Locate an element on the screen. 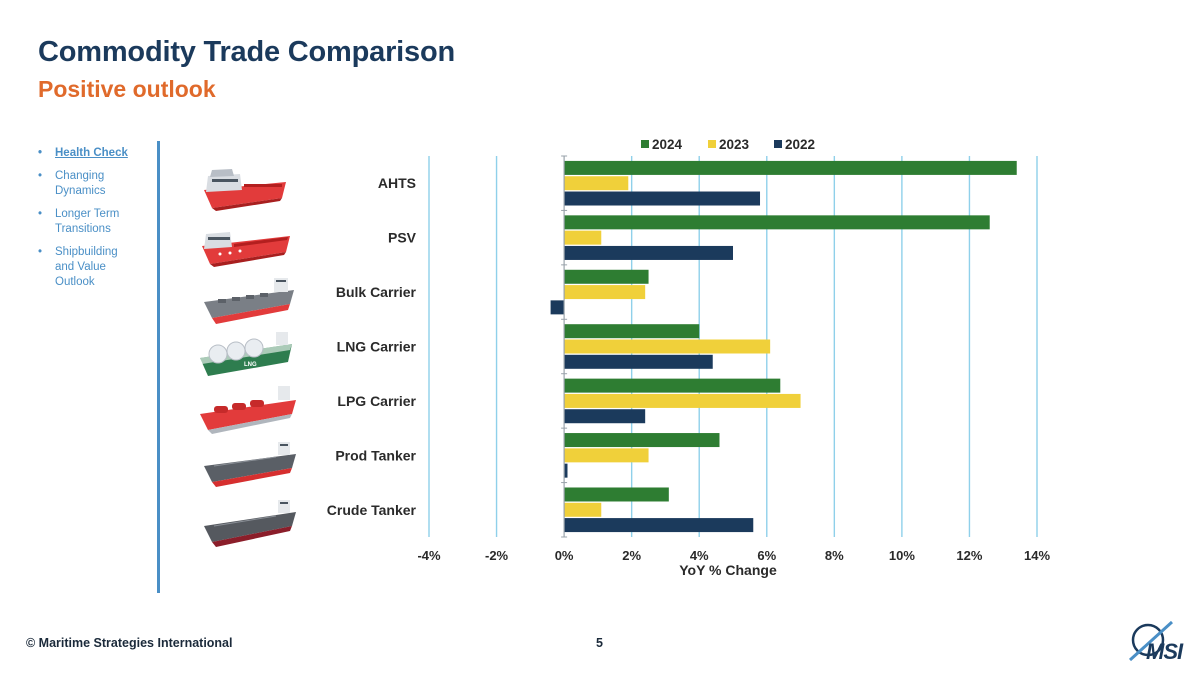  nav-item-shipbuilding-value-outlook: Shipbuilding and Value Outlook is located at coordinates (88, 267).